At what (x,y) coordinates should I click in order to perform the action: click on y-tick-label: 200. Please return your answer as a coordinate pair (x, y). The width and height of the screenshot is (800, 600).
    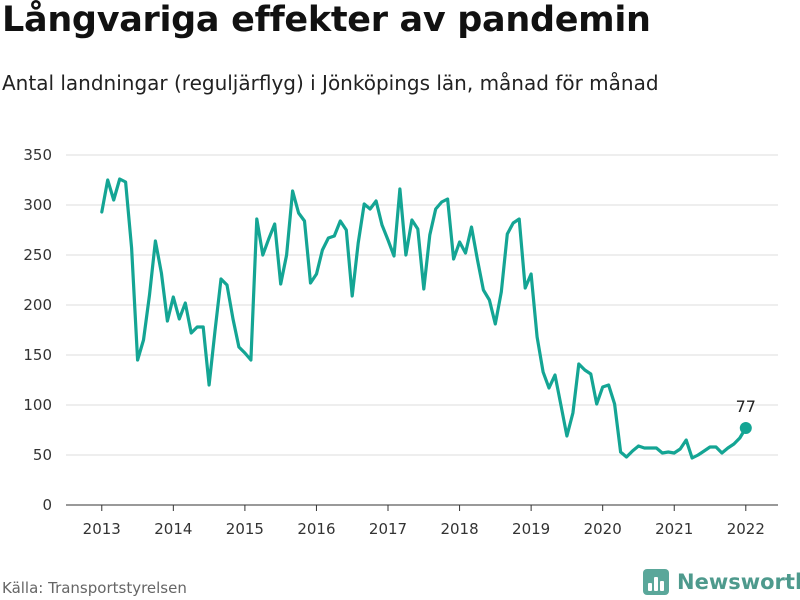
    Looking at the image, I should click on (37, 305).